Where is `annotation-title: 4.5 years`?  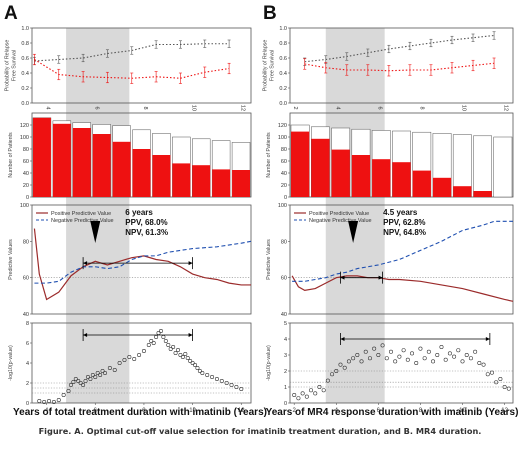
annotation-title: 4.5 years is located at coordinates (400, 212).